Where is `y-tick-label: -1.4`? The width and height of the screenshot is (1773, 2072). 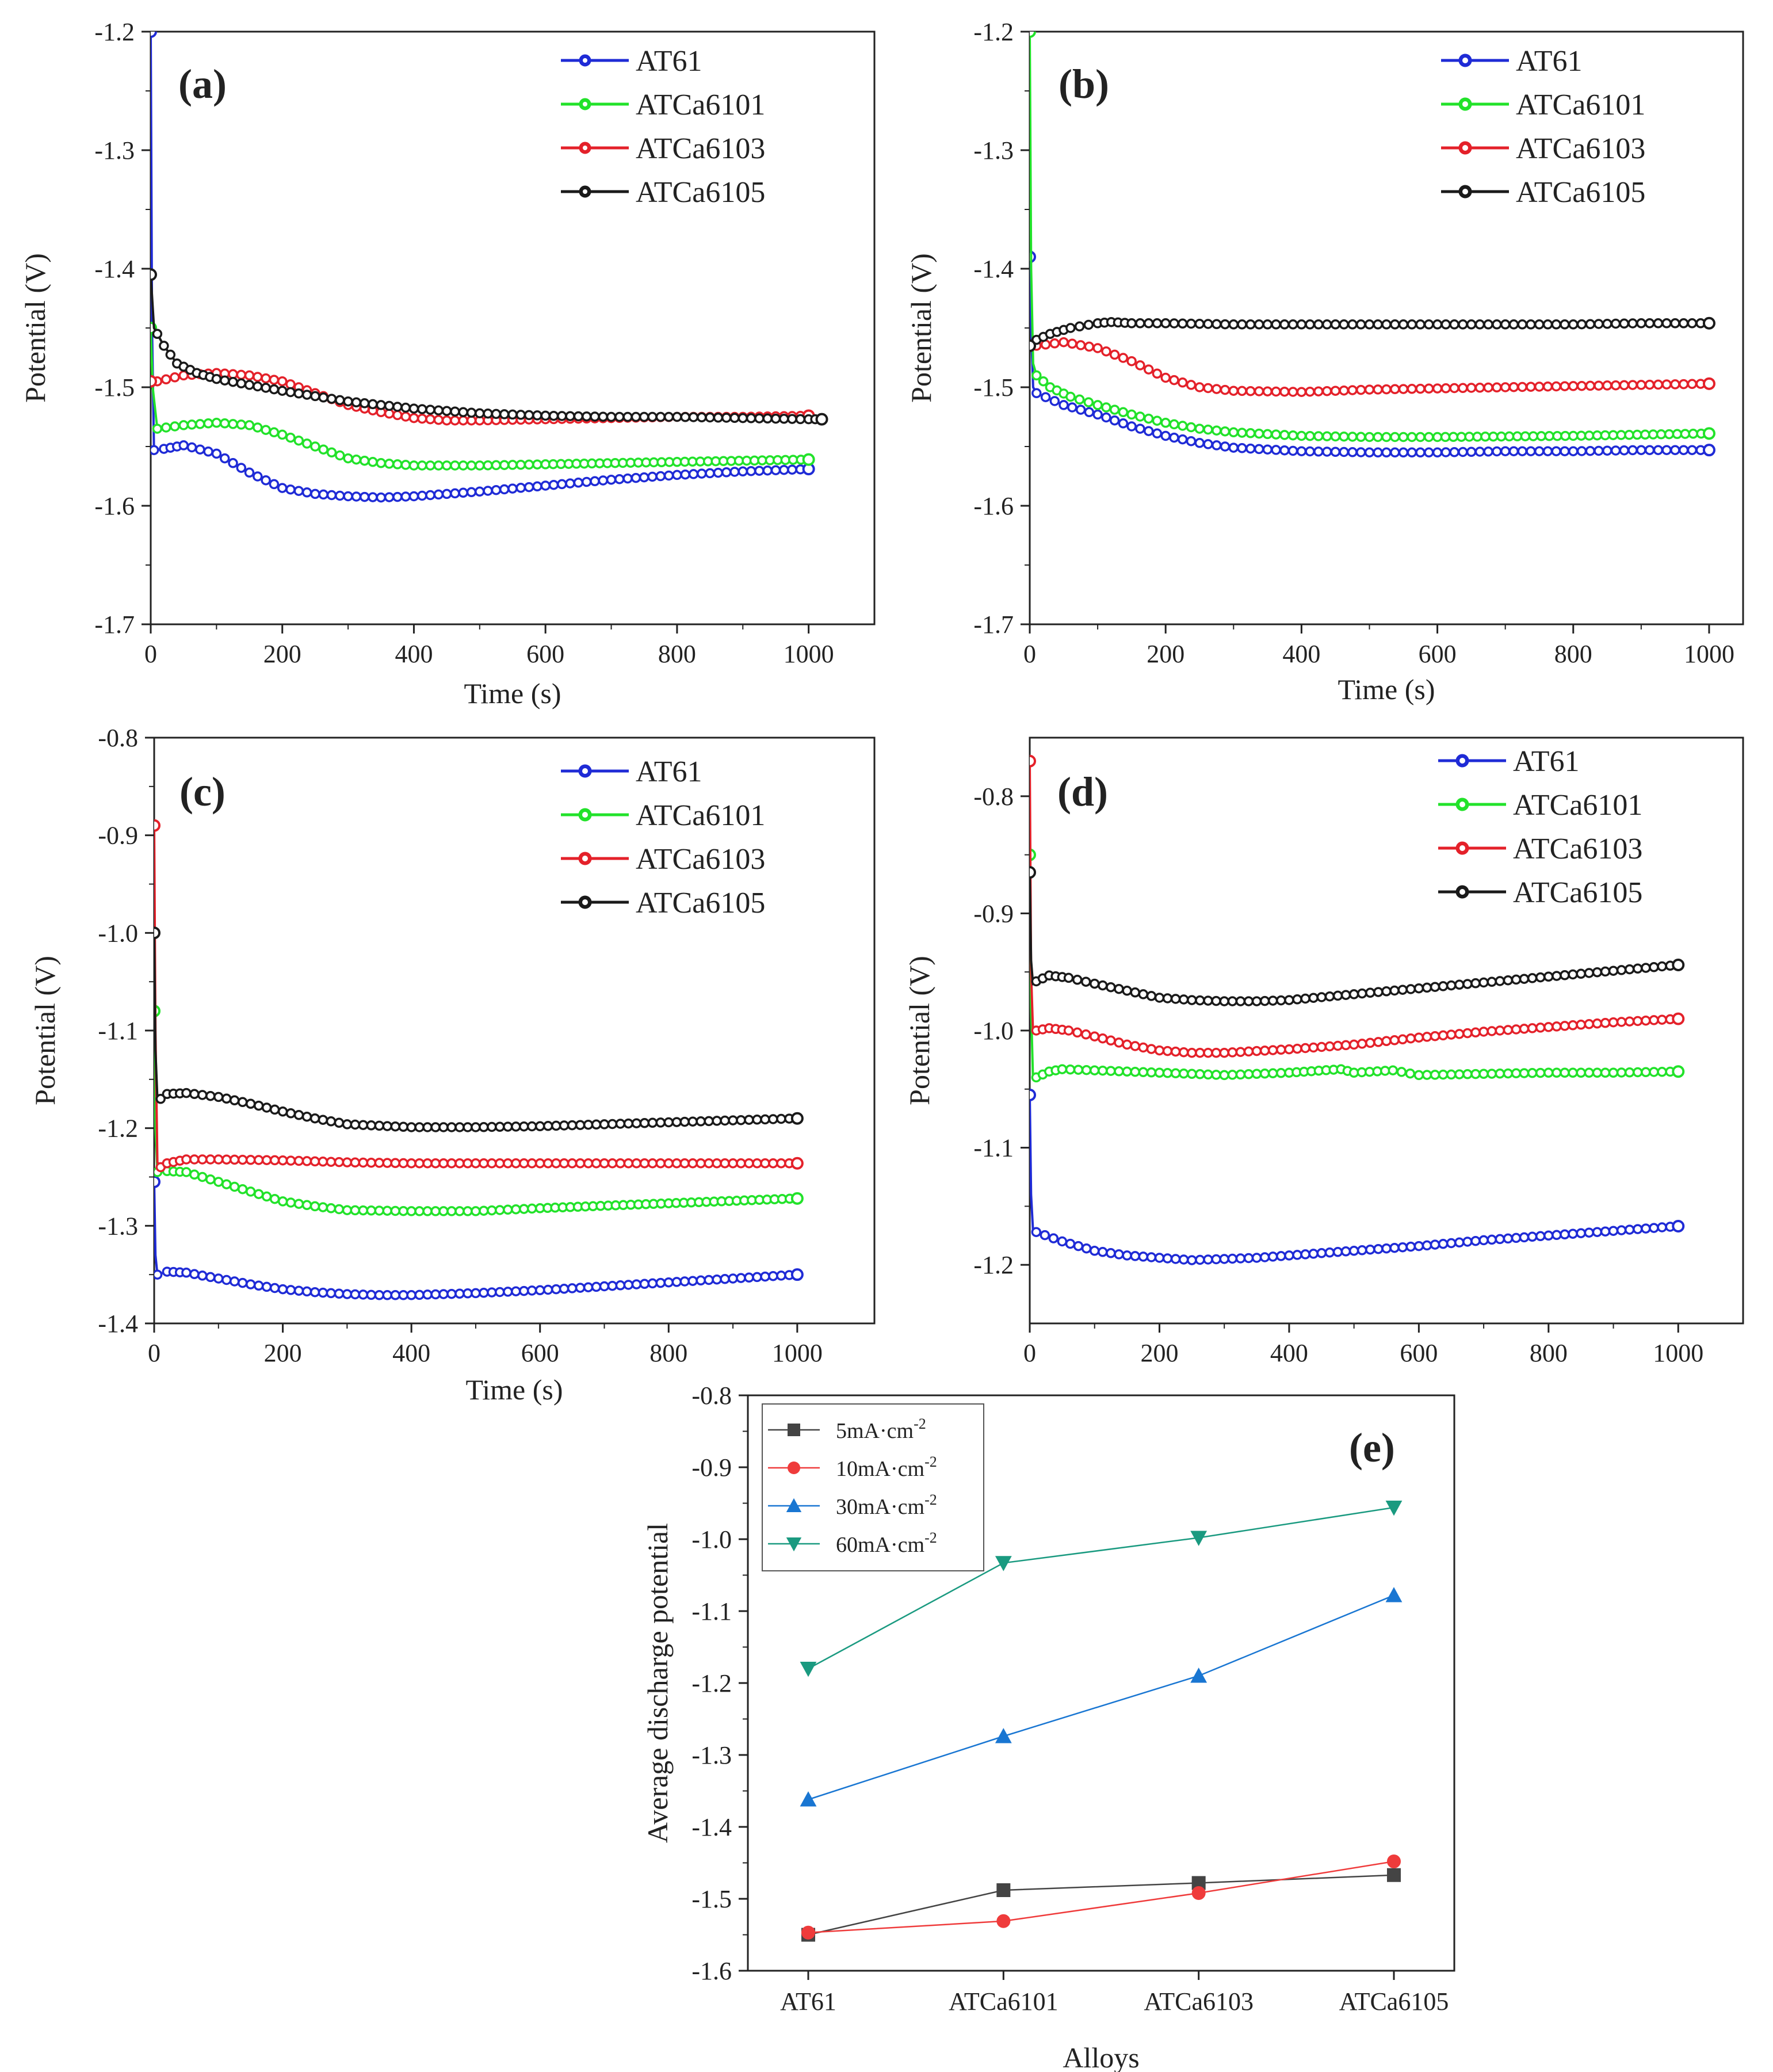 y-tick-label: -1.4 is located at coordinates (118, 1324).